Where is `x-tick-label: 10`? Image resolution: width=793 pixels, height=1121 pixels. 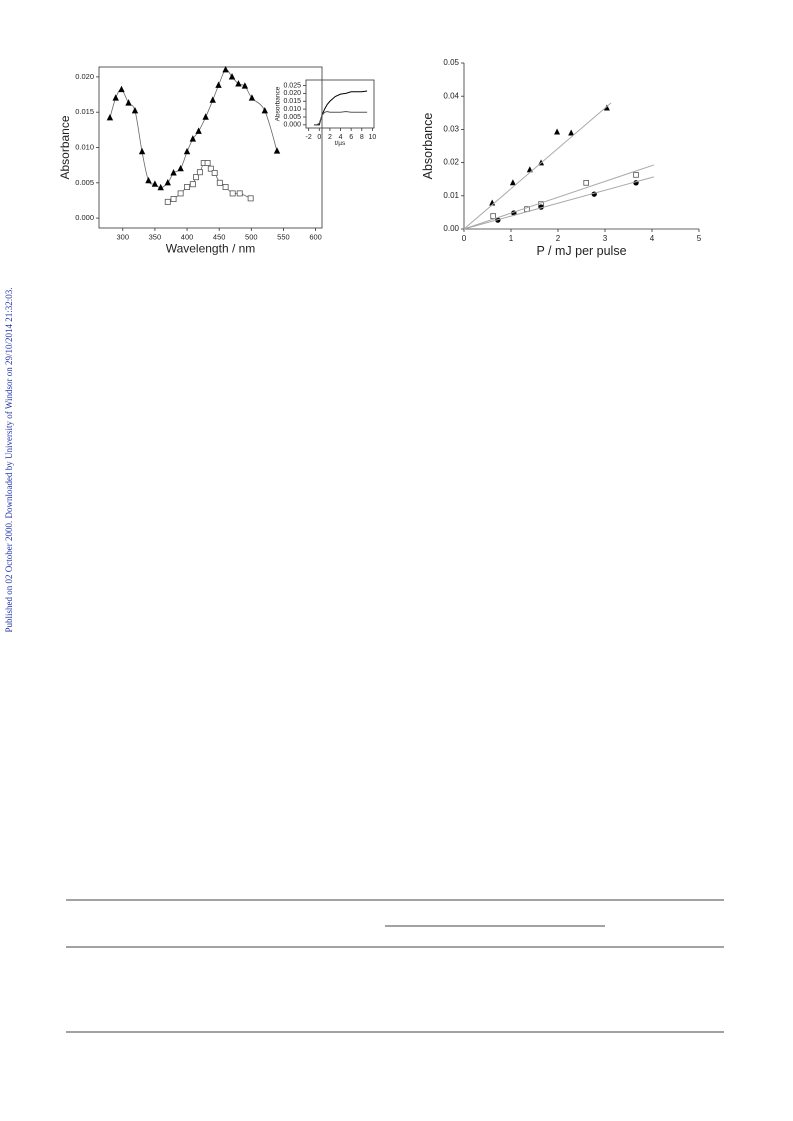
x-tick-label: 10 is located at coordinates (373, 137).